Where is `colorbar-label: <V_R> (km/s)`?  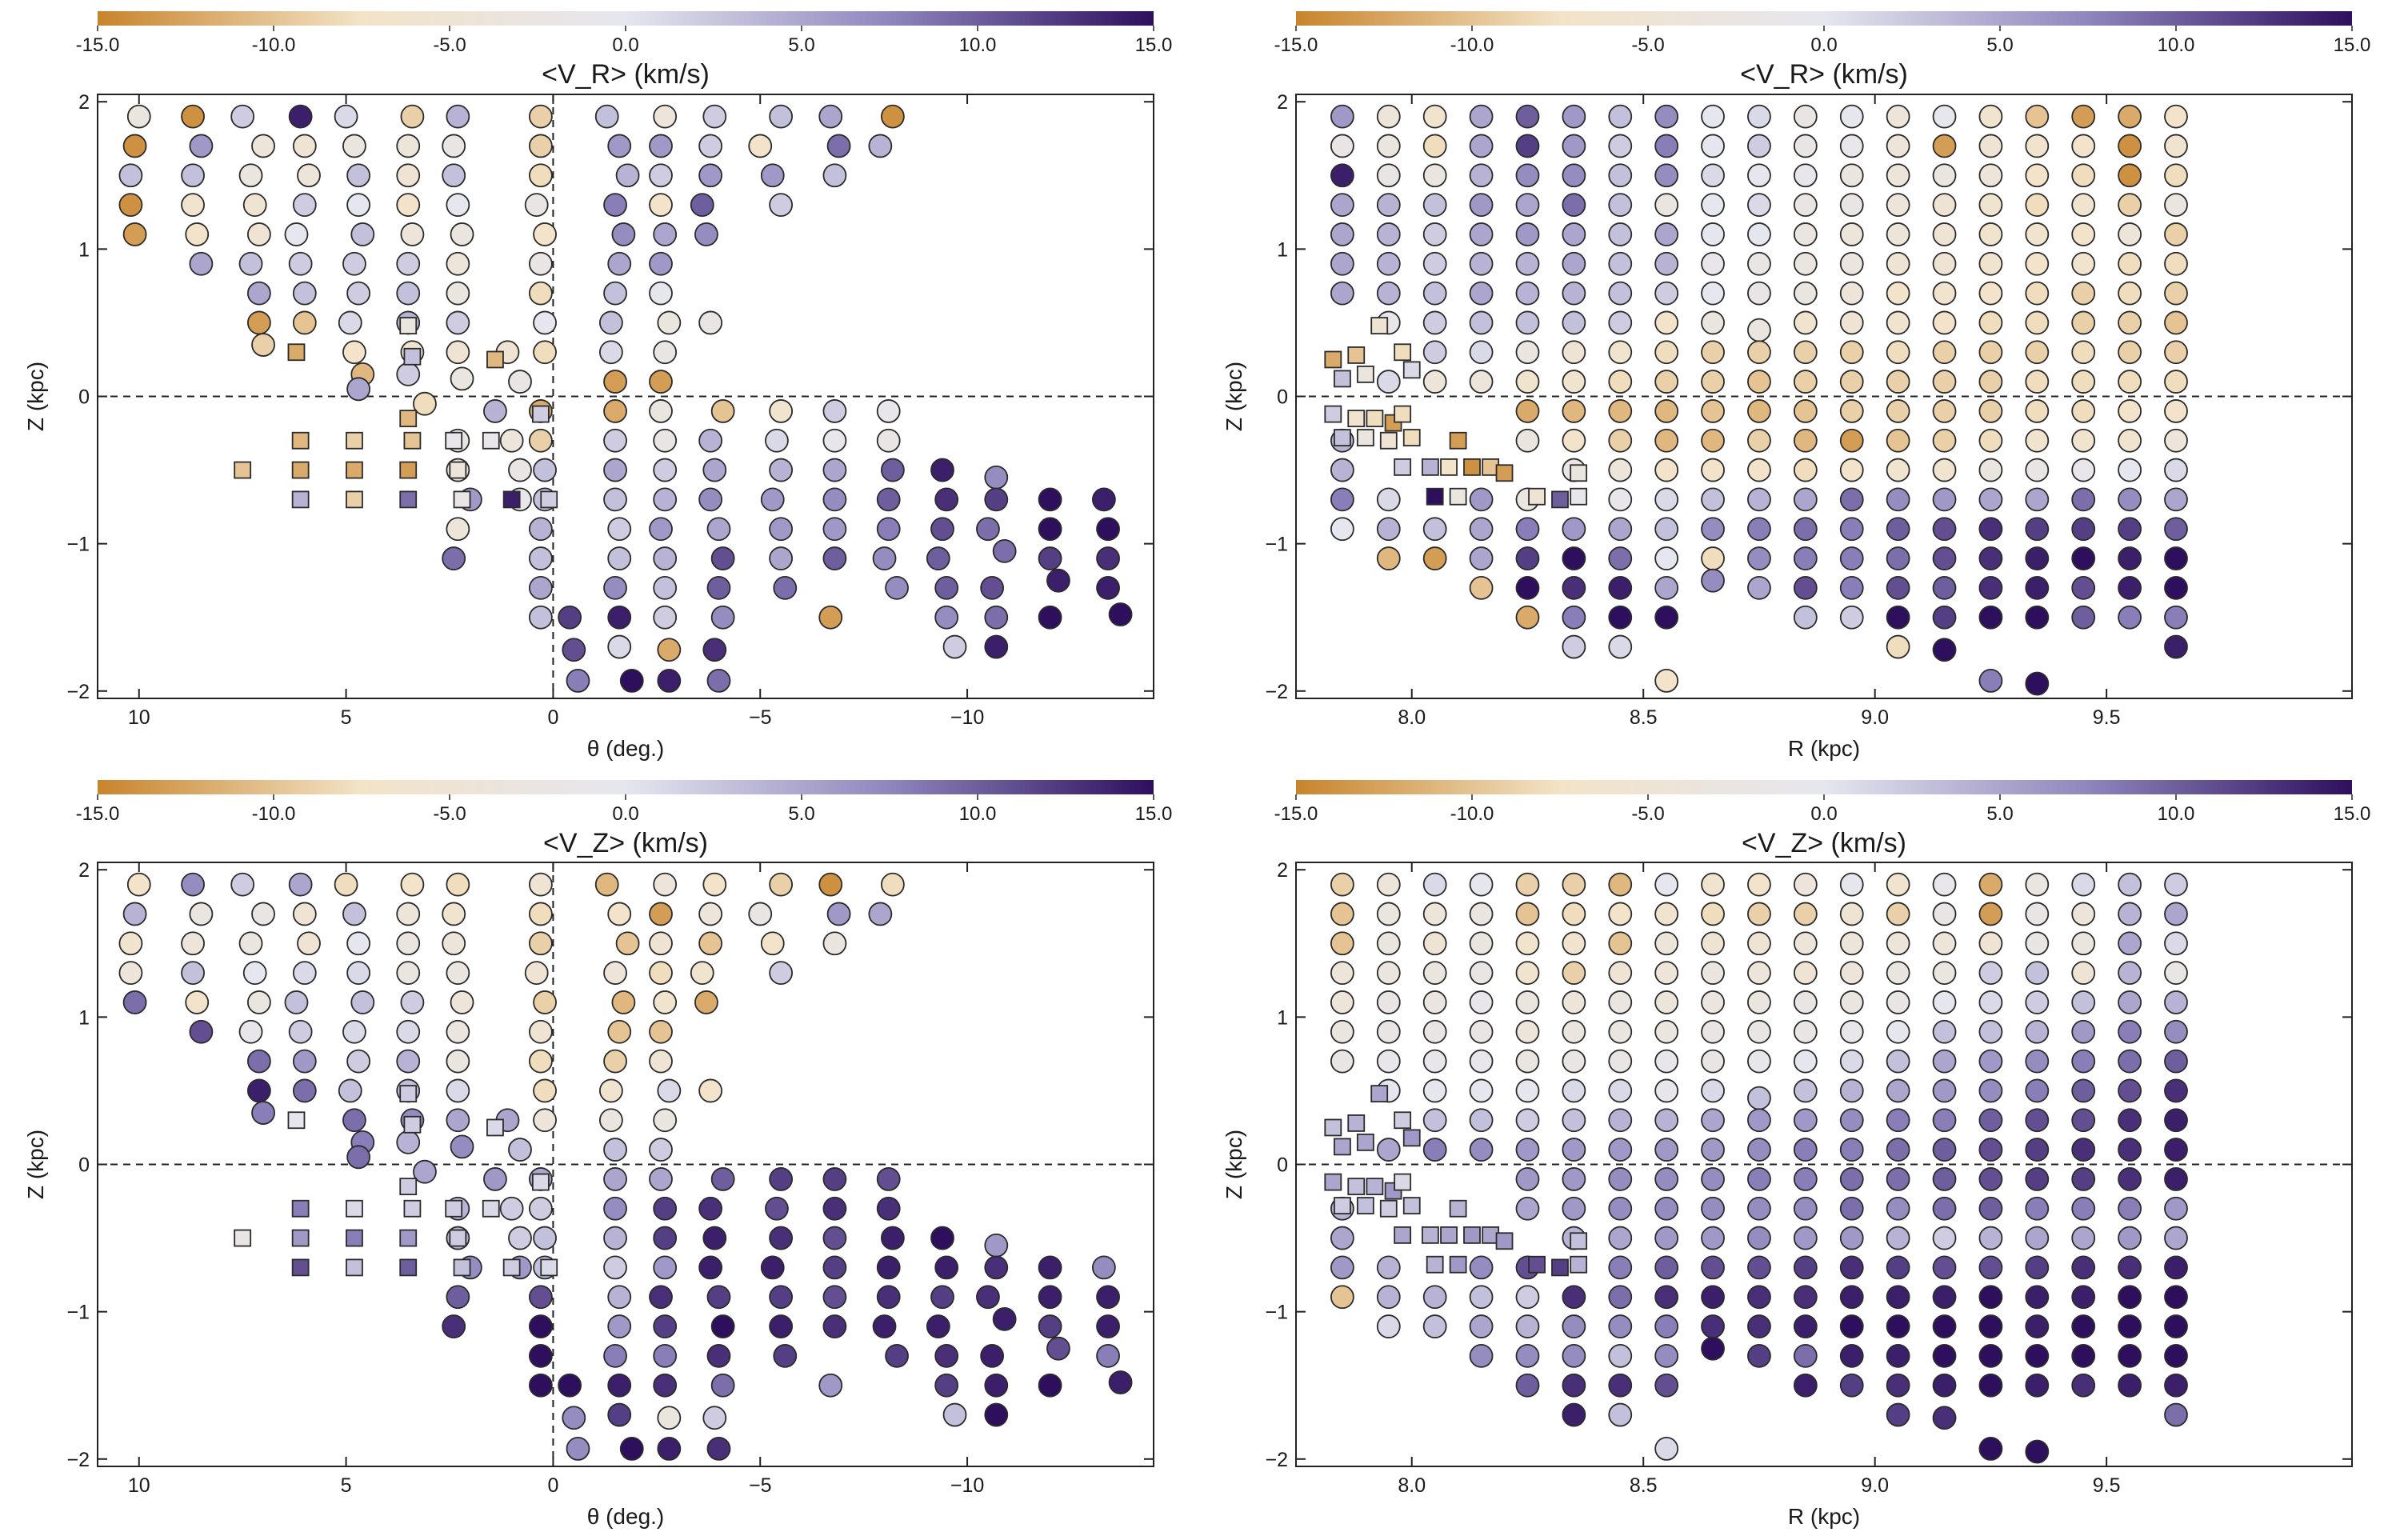
colorbar-label: <V_R> (km/s) is located at coordinates (626, 74).